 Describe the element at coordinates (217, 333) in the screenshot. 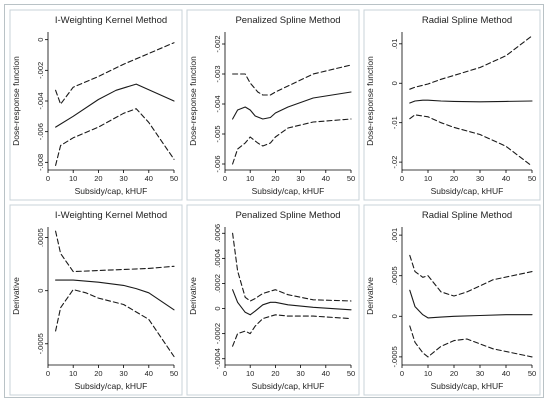

I see `y-tick-label: -.0002` at that location.